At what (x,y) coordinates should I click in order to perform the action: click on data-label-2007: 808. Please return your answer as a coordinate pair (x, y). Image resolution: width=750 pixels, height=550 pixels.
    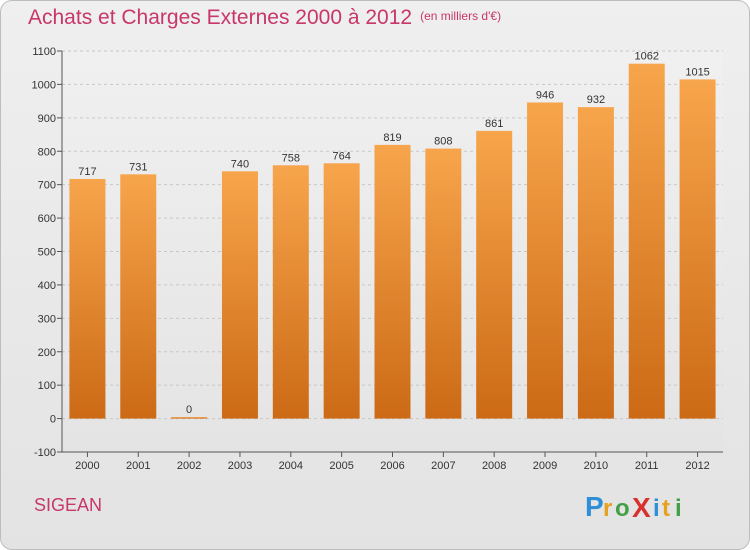
    Looking at the image, I should click on (443, 142).